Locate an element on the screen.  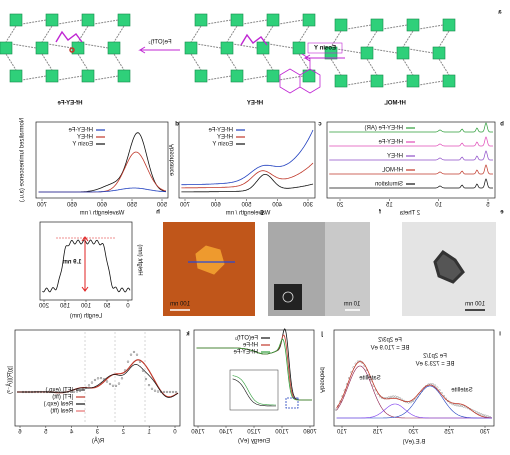
x-tick-label: 7080 is located at coordinates (310, 433).